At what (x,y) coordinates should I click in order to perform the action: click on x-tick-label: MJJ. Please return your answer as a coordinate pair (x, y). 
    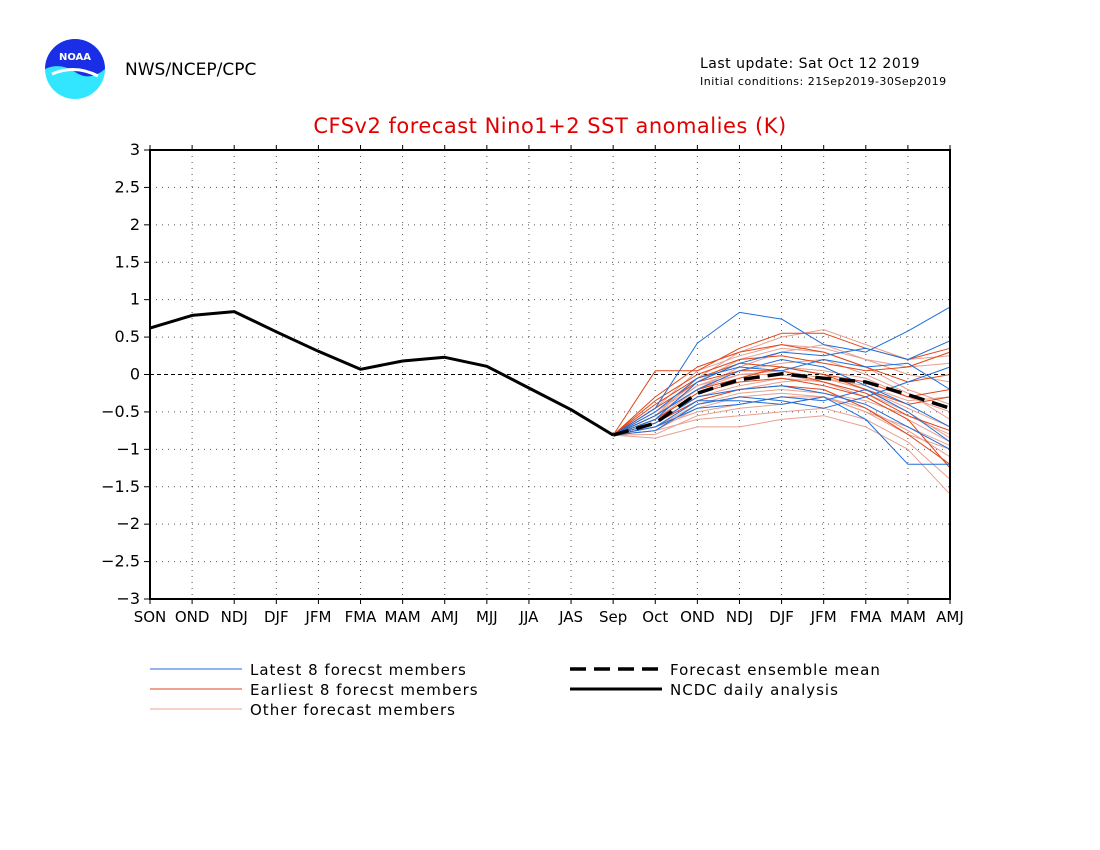
    Looking at the image, I should click on (487, 617).